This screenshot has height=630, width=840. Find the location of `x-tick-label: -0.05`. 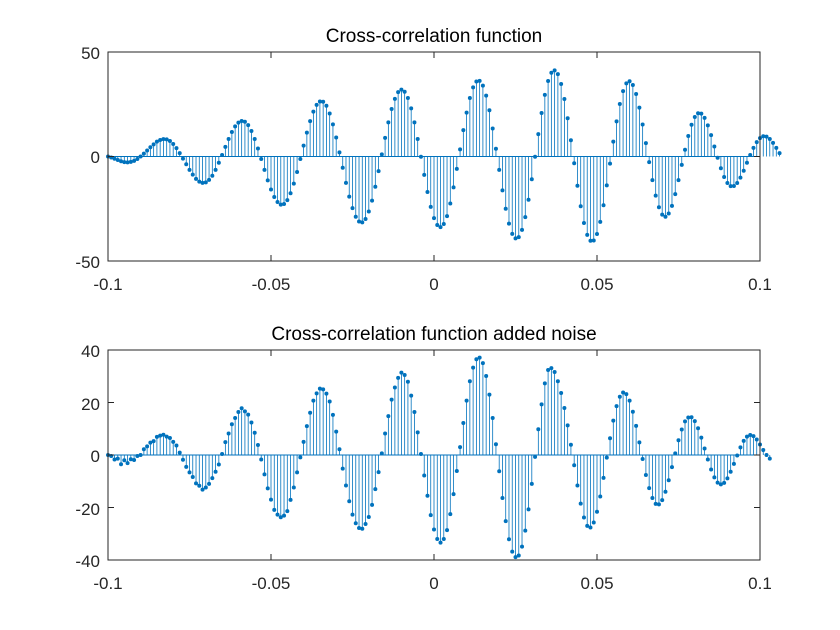

x-tick-label: -0.05 is located at coordinates (271, 583).